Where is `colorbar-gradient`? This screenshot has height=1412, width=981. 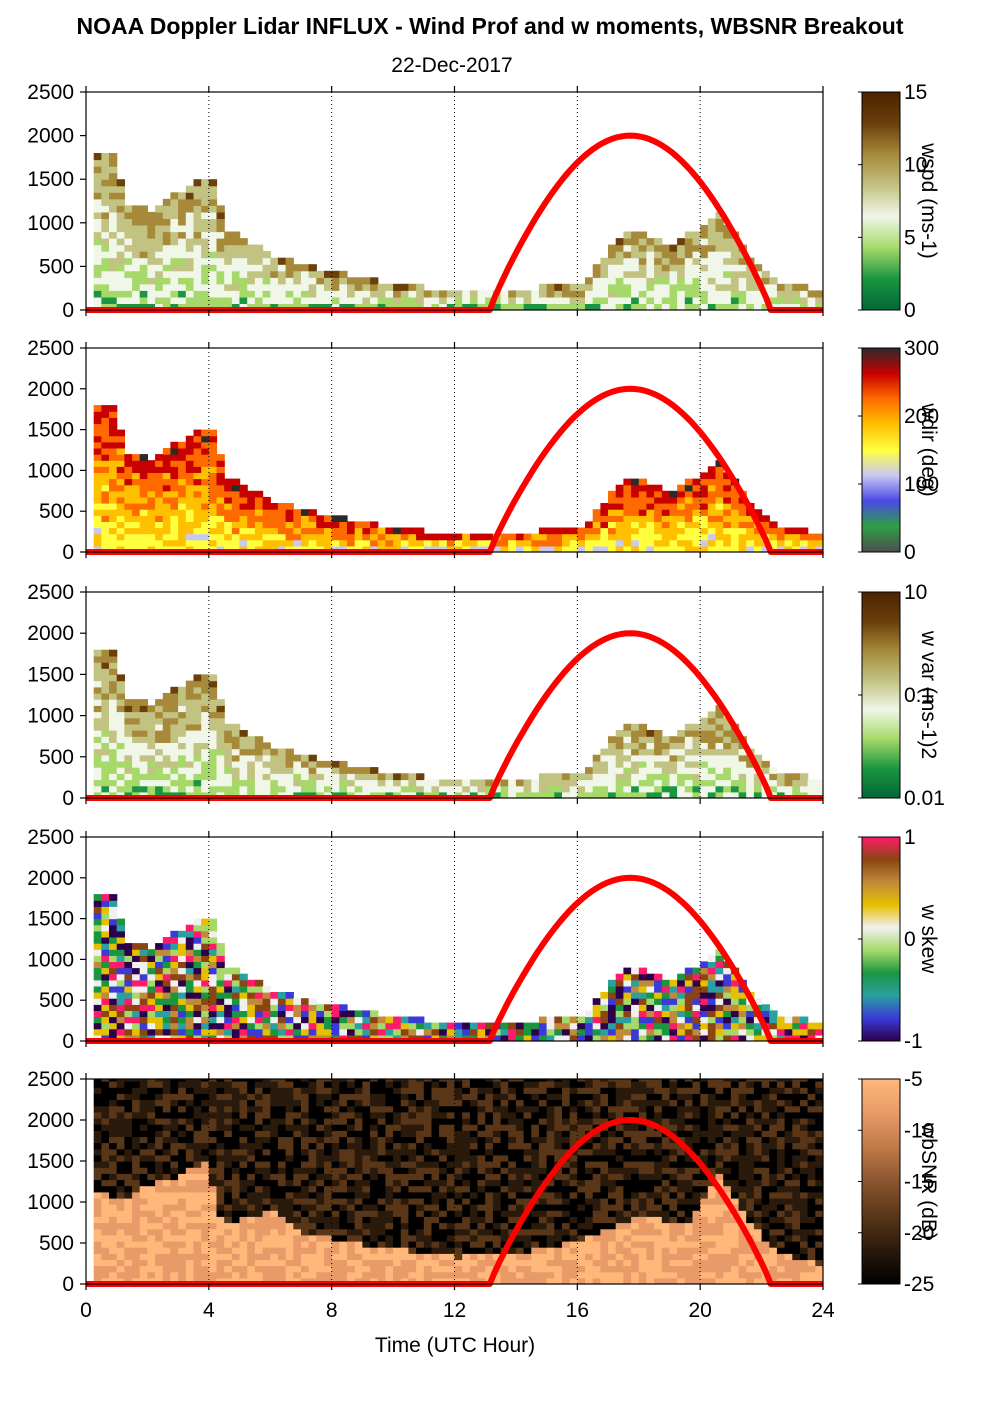 colorbar-gradient is located at coordinates (881, 695).